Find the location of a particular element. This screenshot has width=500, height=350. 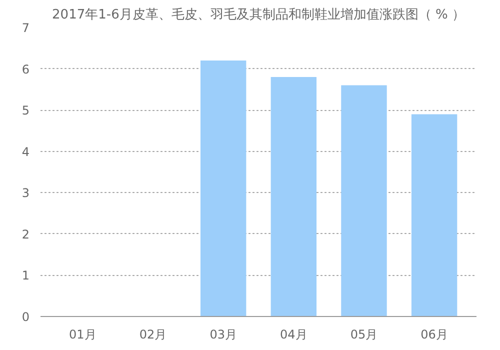

x-tick-label: 04月 is located at coordinates (294, 335).